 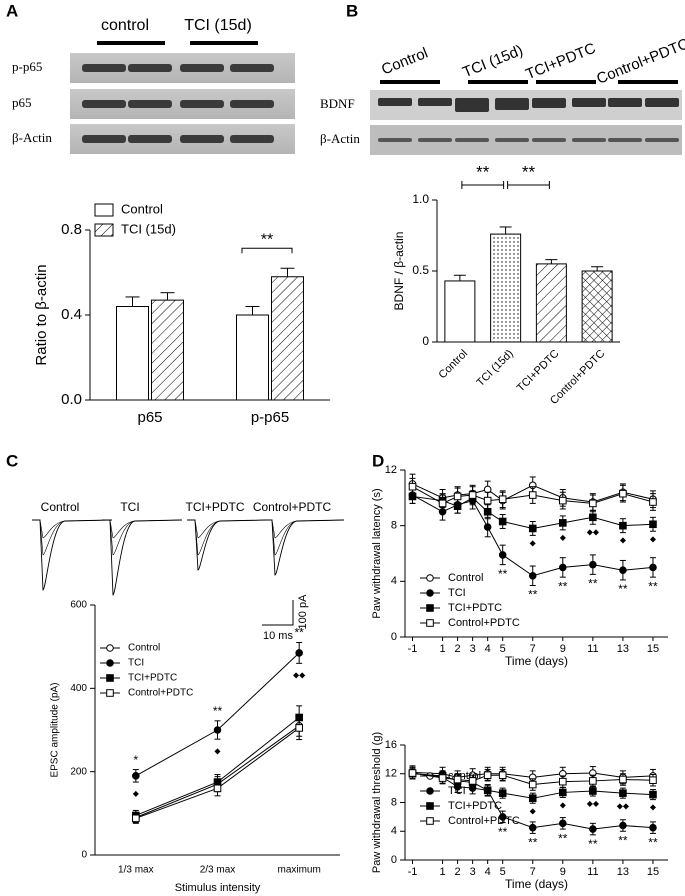 I want to click on blot-row-label: p-p65, so click(x=27, y=66).